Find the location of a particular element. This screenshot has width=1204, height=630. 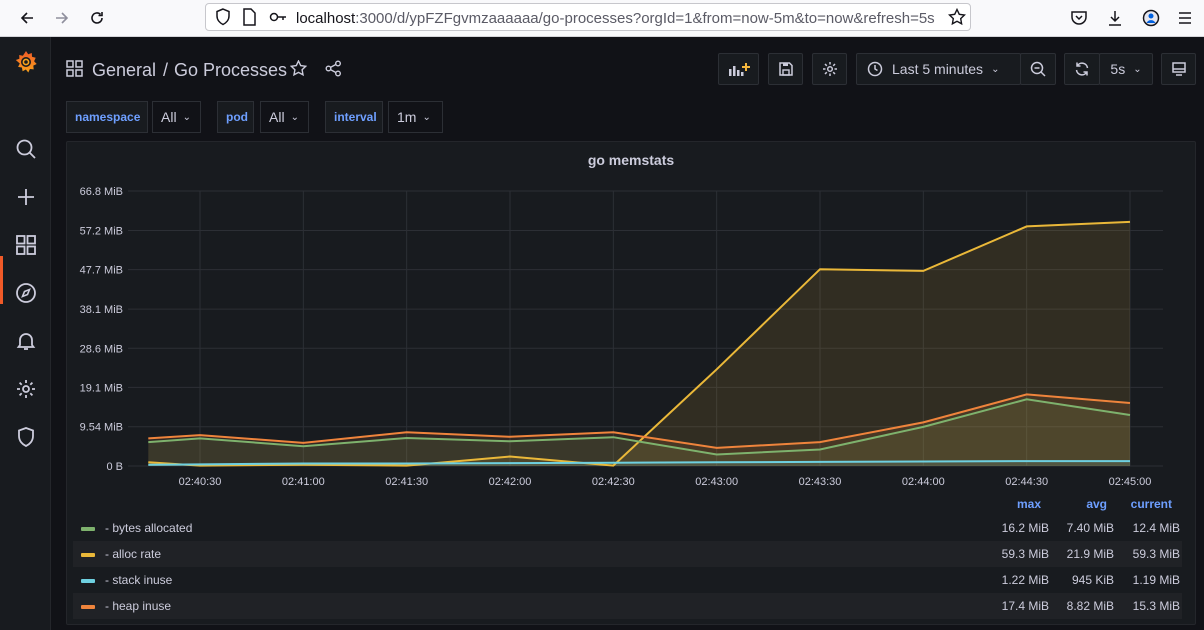

refresh-button is located at coordinates (1082, 69).